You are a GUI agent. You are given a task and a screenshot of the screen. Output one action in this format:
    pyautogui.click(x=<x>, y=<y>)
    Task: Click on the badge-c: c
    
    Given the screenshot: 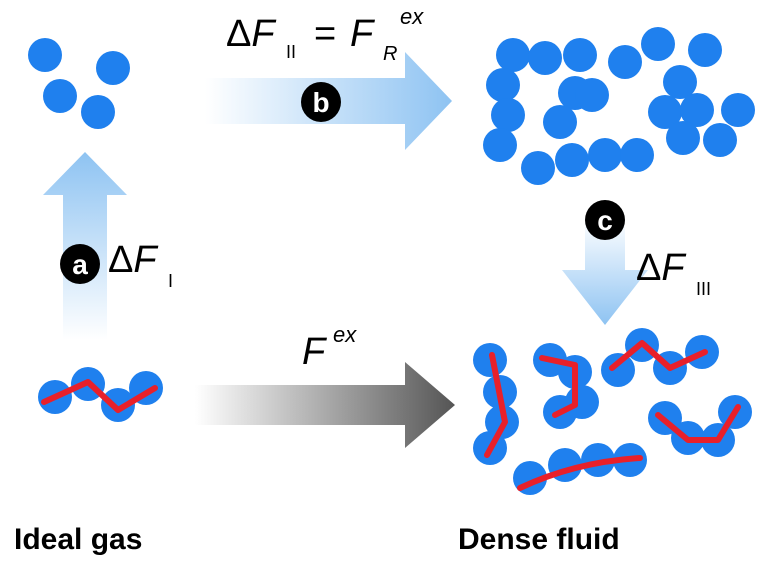 What is the action you would take?
    pyautogui.click(x=605, y=220)
    